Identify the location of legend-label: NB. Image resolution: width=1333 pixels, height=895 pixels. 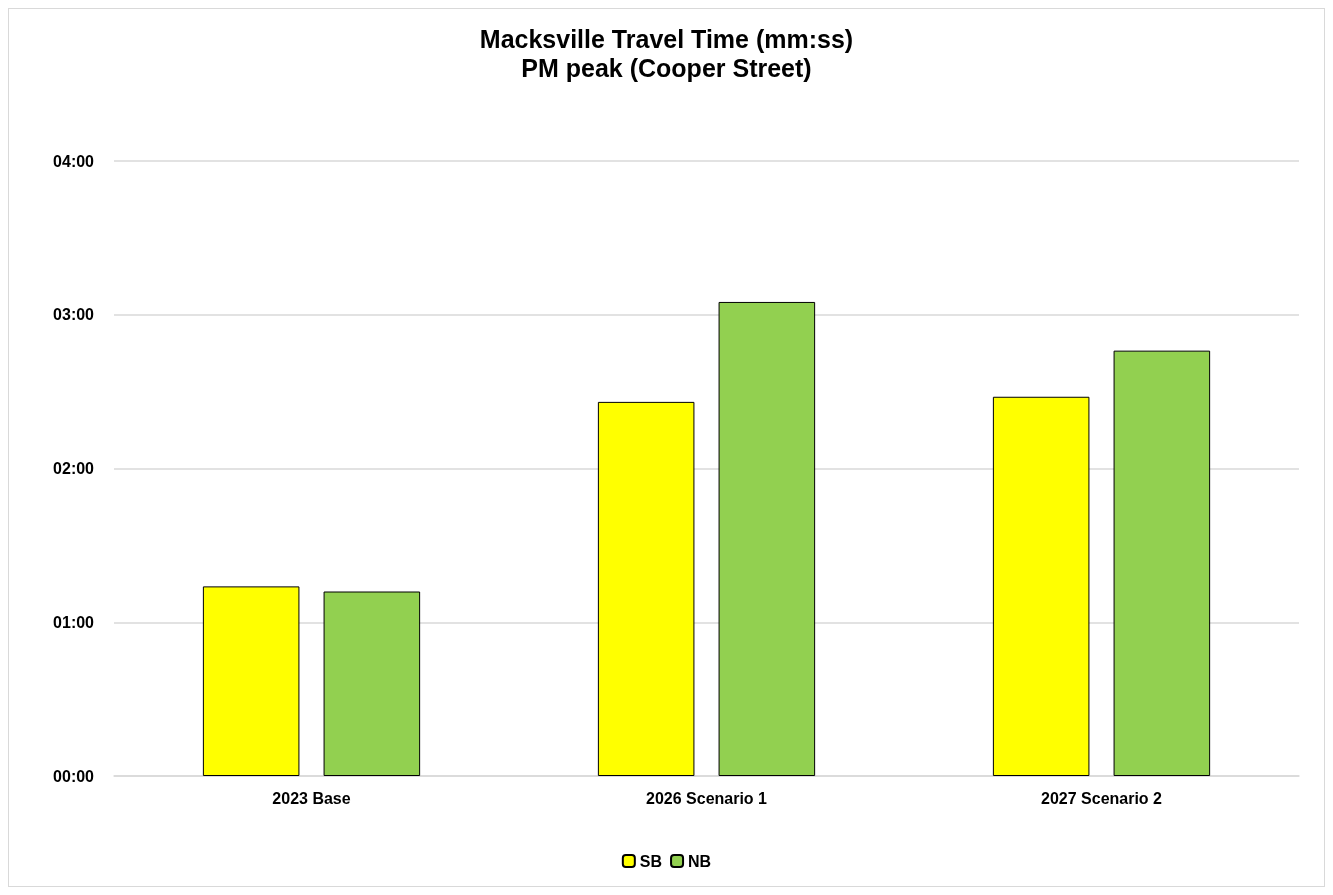
(700, 861).